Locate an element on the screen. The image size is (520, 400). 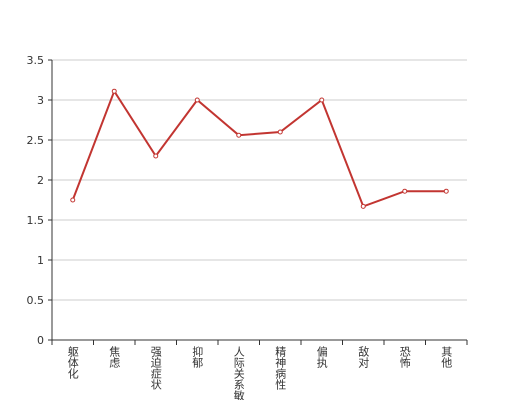
y-tick-label: 3 is located at coordinates (40, 100).